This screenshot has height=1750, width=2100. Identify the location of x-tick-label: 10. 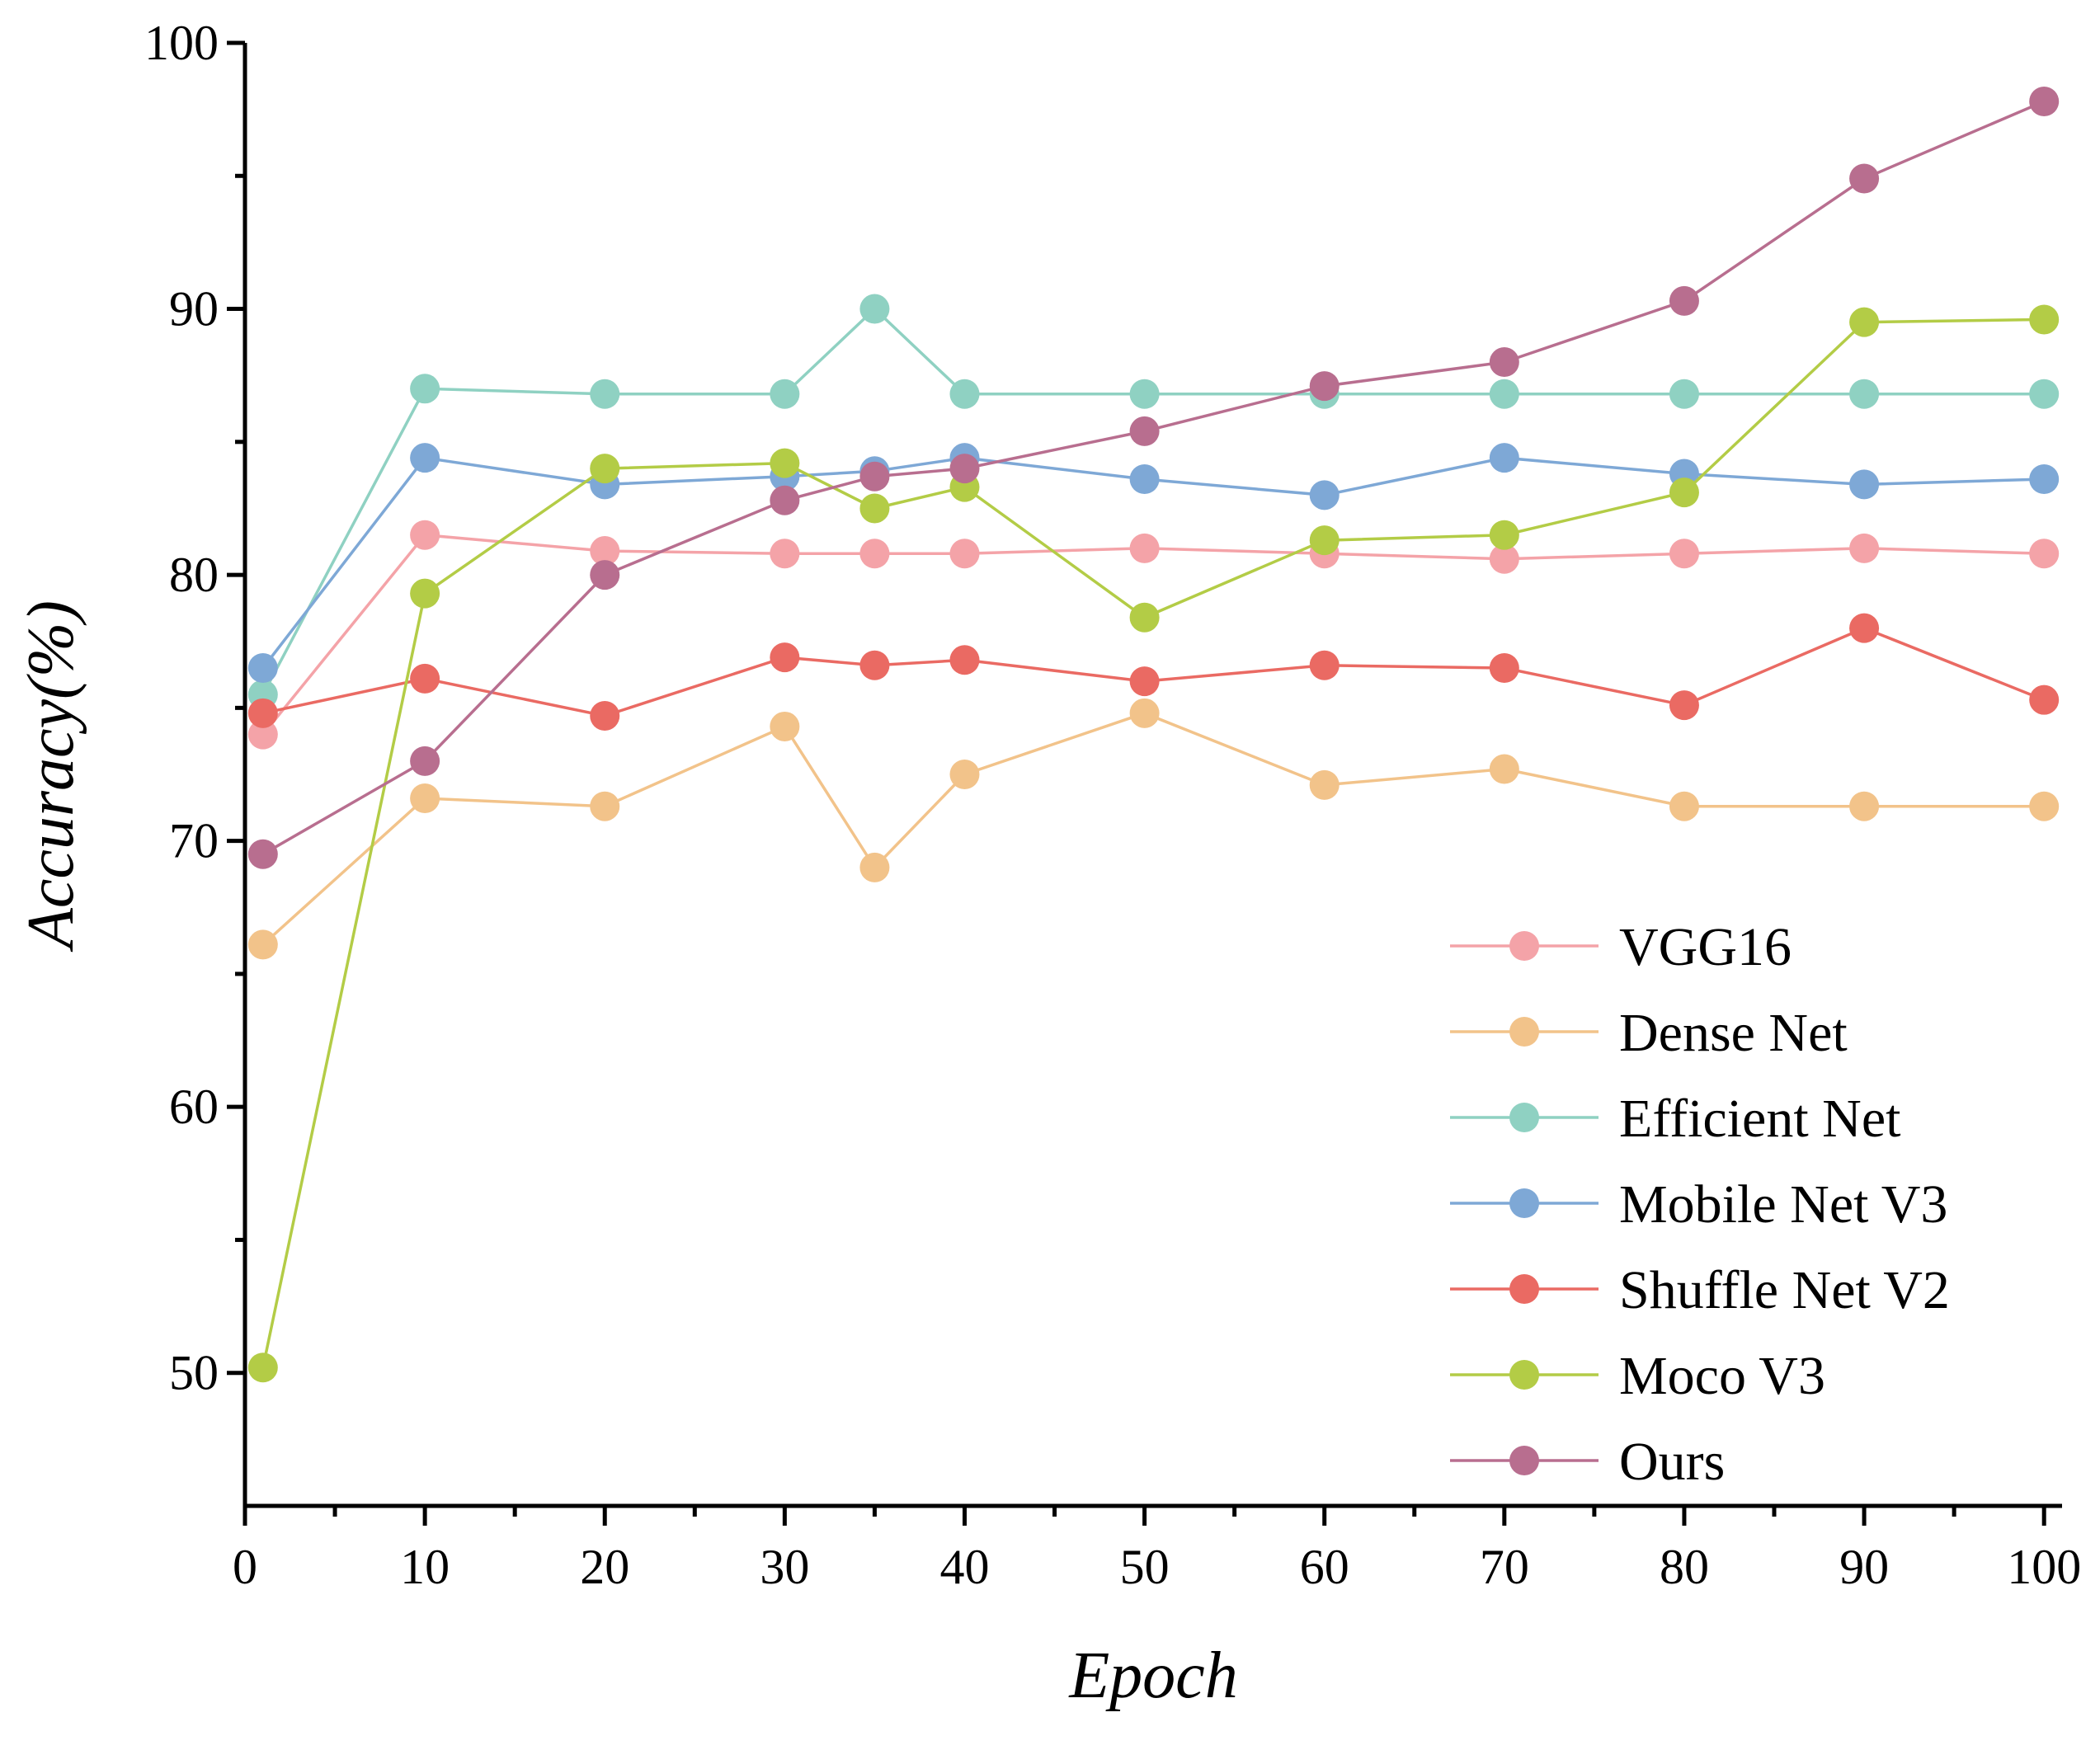
(425, 1567).